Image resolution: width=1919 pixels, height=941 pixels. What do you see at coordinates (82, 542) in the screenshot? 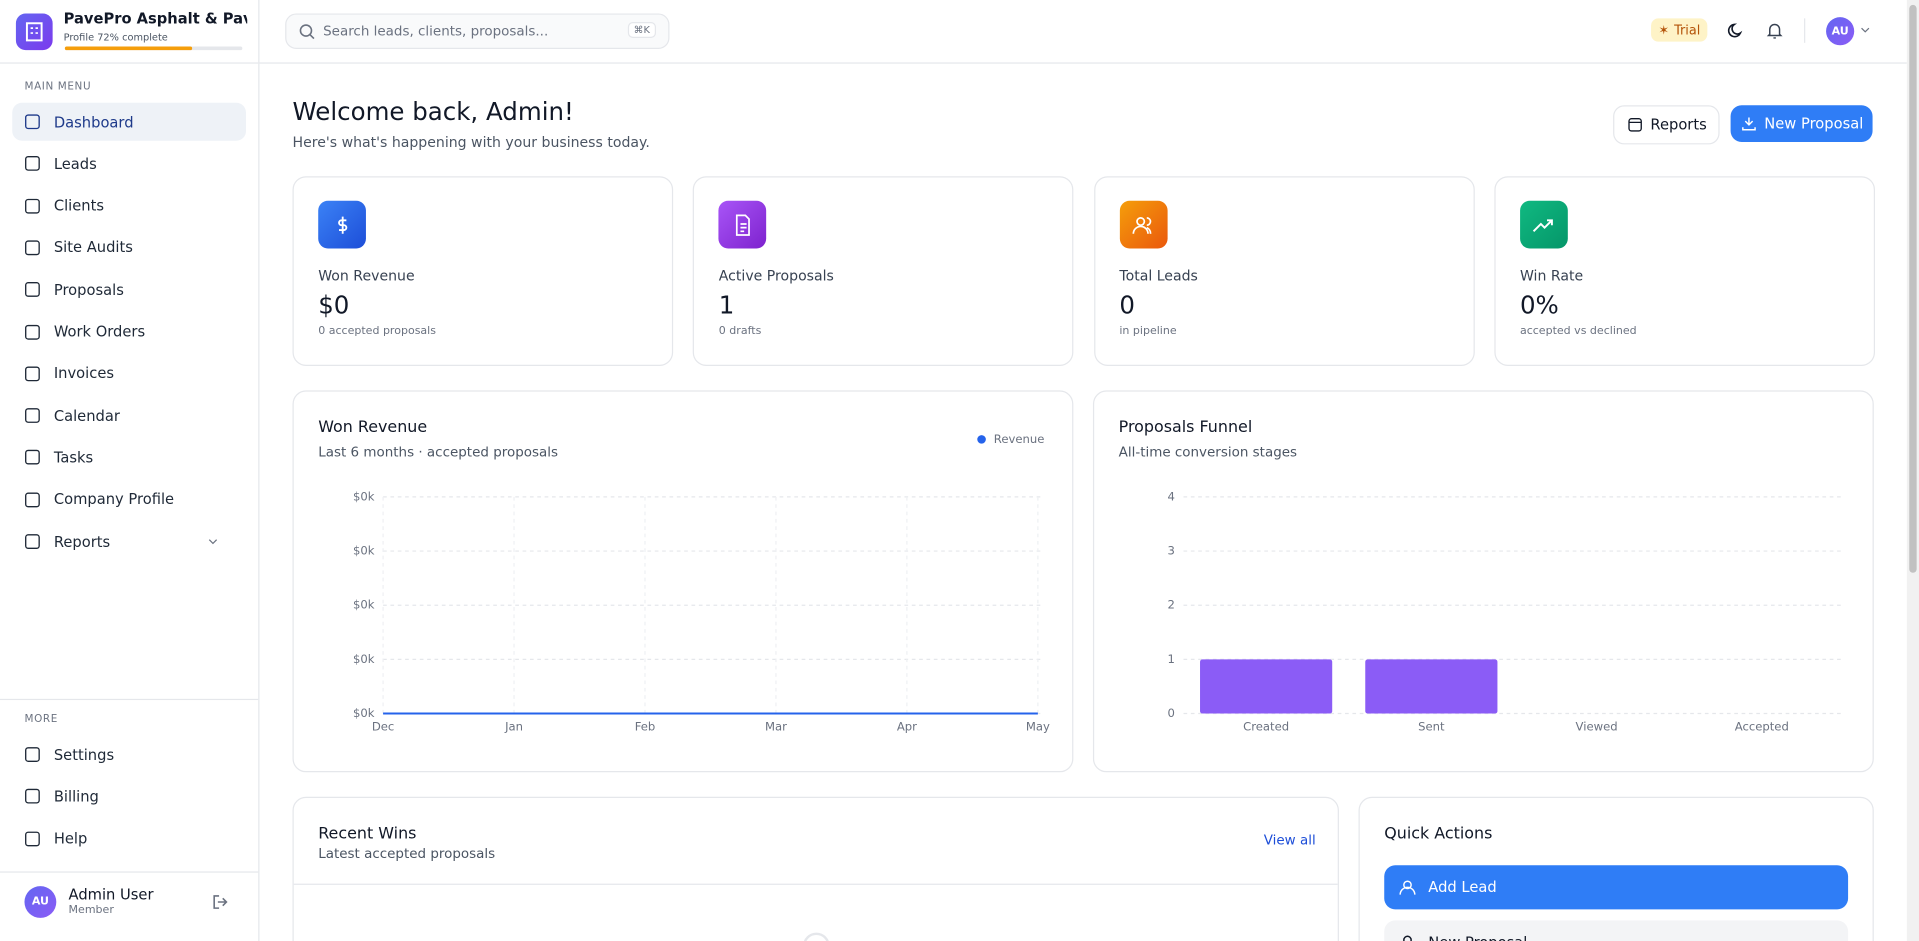
I see `menu-label: Reports` at bounding box center [82, 542].